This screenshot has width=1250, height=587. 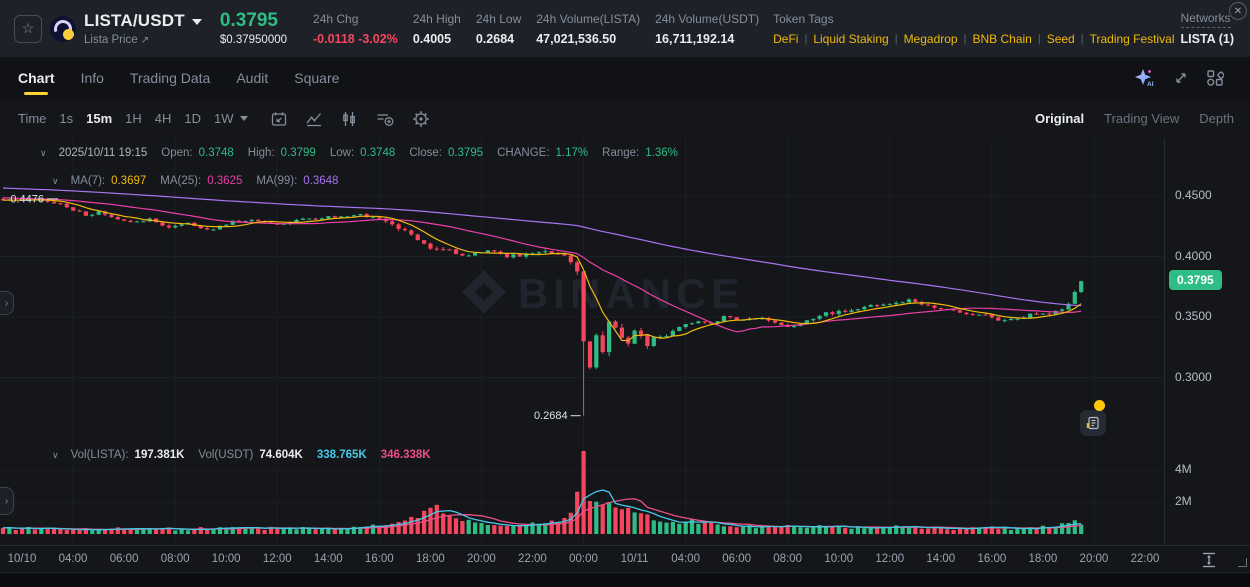 I want to click on last-price: 0.3795, so click(x=248, y=20).